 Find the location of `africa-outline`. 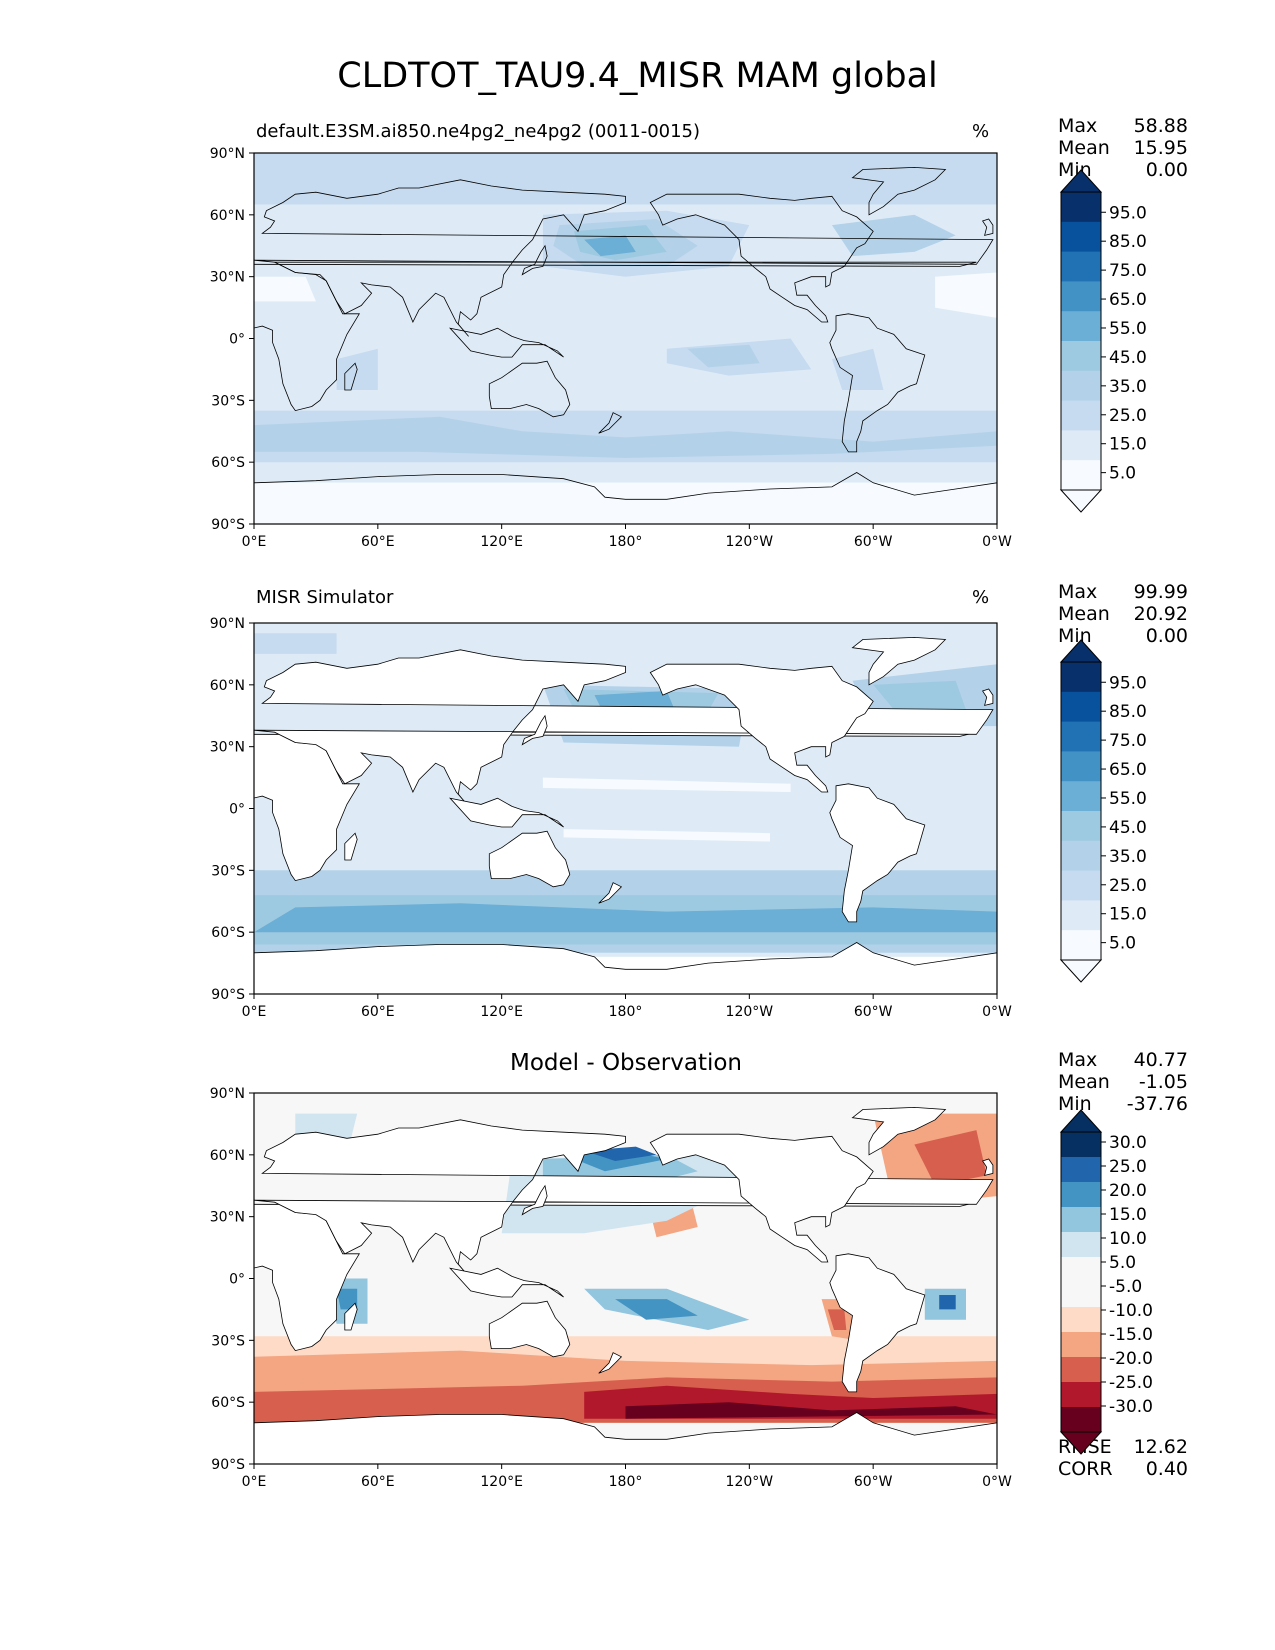

africa-outline is located at coordinates (615, 336).